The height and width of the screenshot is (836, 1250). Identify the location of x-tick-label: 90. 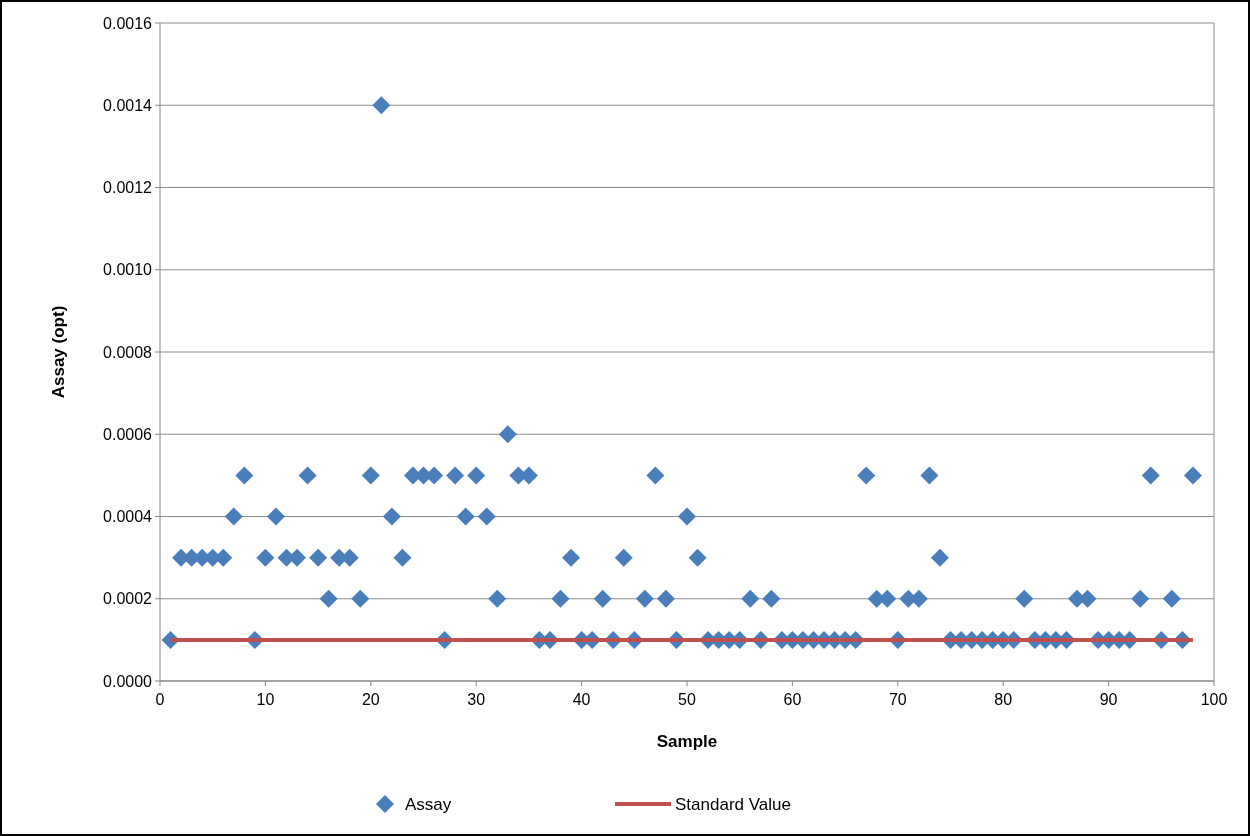
(1108, 699).